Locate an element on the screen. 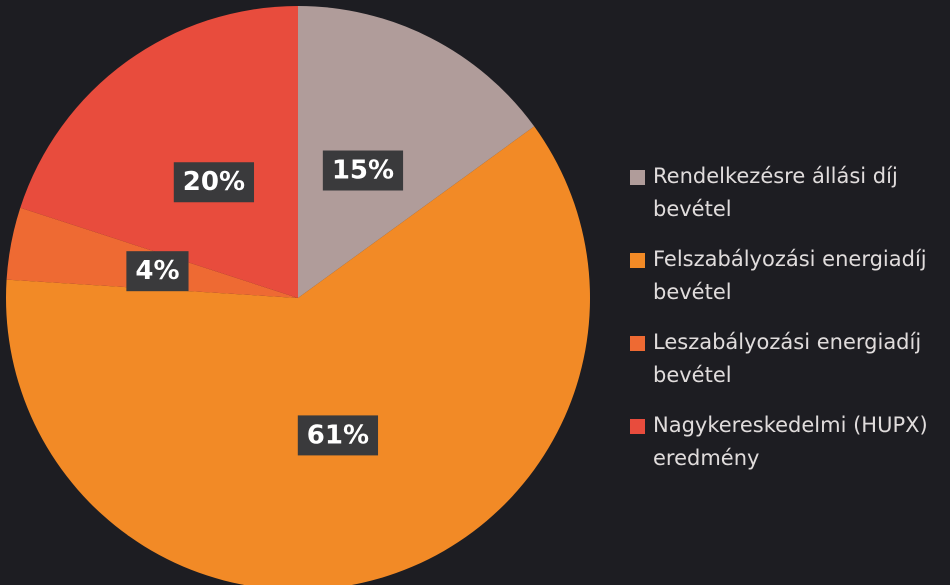  legend-item: Rendelkezésre állási díj bevétel is located at coordinates (790, 193).